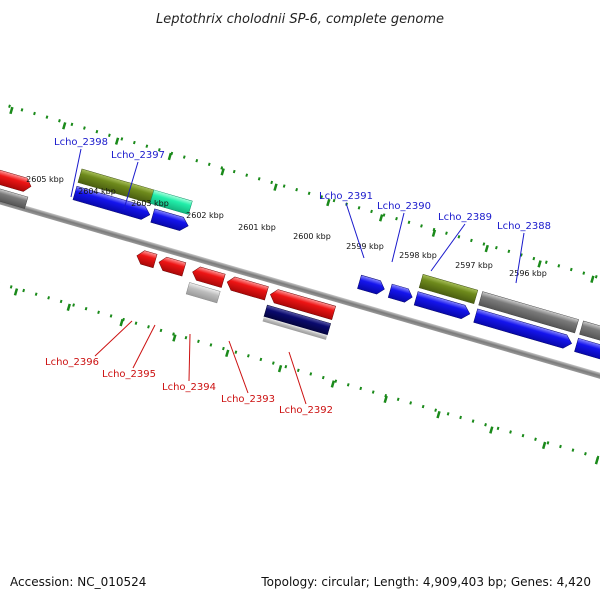  What do you see at coordinates (448, 289) in the screenshot?
I see `gene-lcho-2389-feature` at bounding box center [448, 289].